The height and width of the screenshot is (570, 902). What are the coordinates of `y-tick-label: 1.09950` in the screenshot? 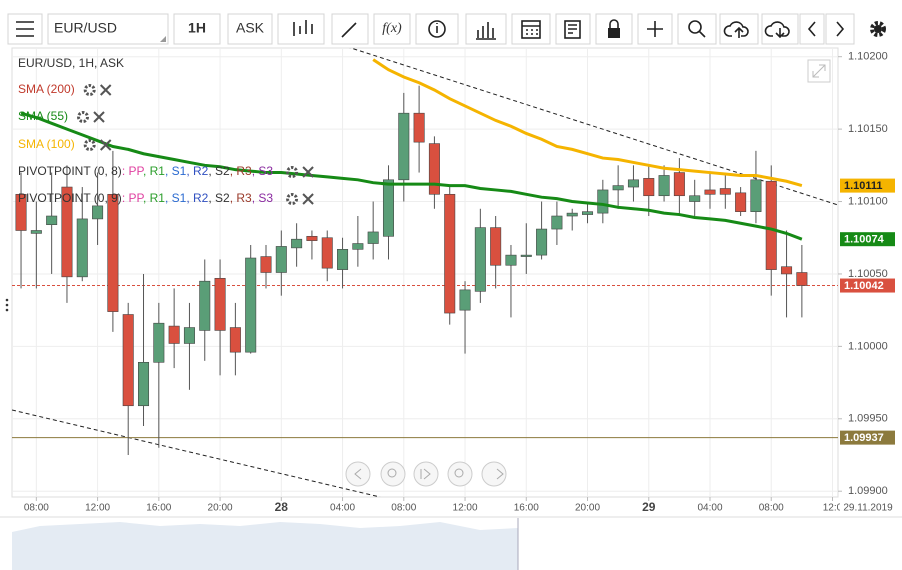 It's located at (868, 419).